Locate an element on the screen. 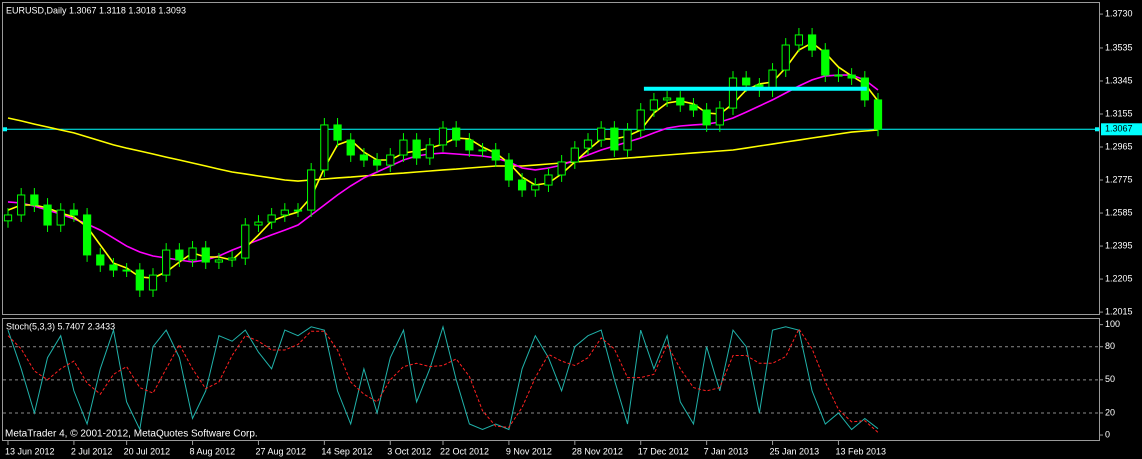 This screenshot has height=459, width=1142. x-tick-label: 13 Jun 2012 is located at coordinates (30, 451).